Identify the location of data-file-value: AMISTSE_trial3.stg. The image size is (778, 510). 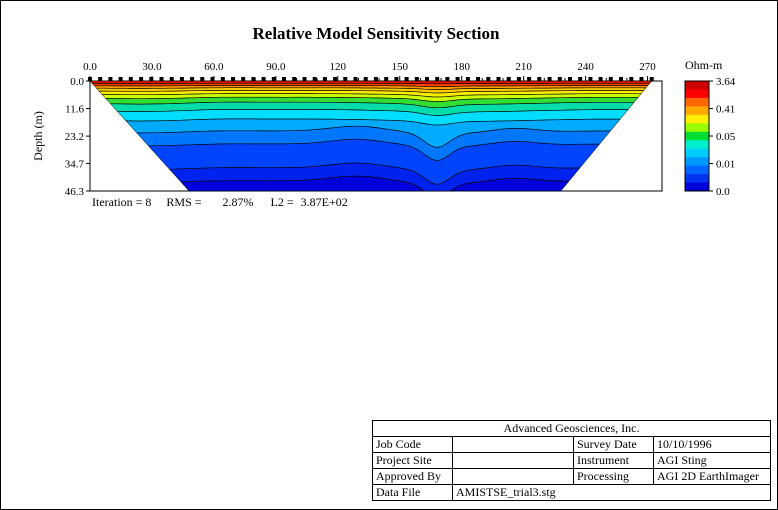
(611, 492).